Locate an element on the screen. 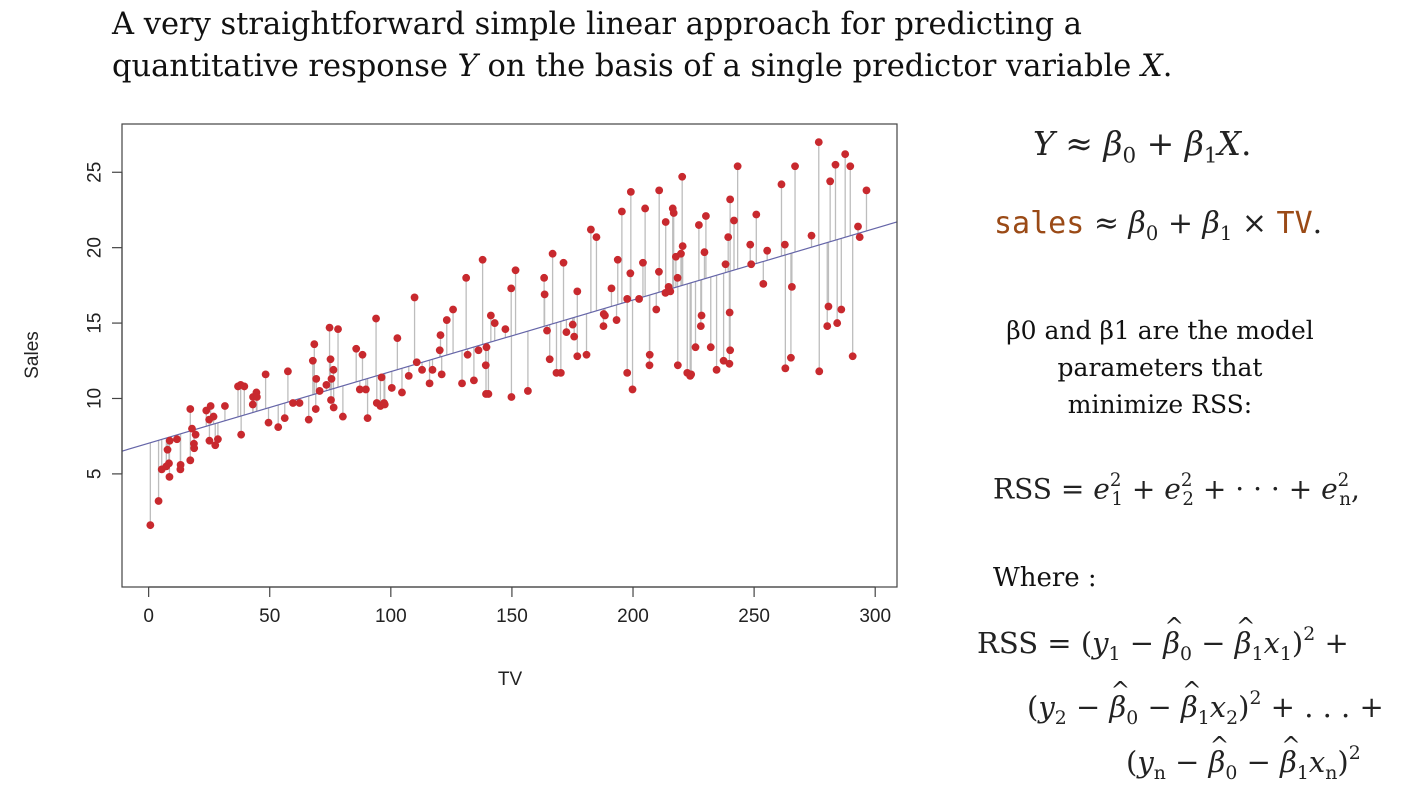  x-axis: 0 50 100 150 200 250 300 is located at coordinates (517, 606).